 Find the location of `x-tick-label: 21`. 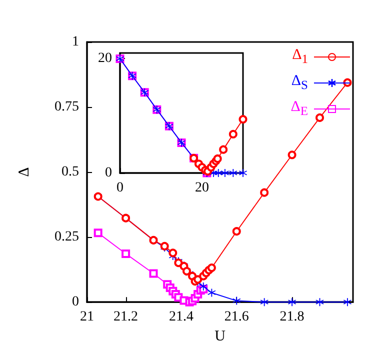

x-tick-label: 21 is located at coordinates (87, 317).